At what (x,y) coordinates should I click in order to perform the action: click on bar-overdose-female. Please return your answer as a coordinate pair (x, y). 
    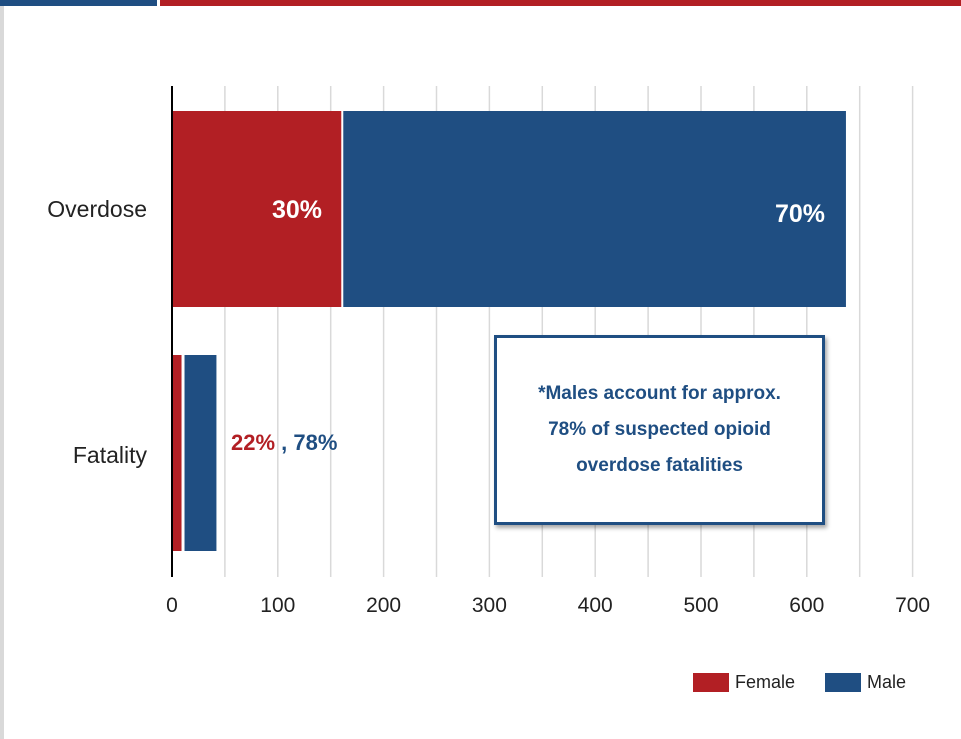
    Looking at the image, I should click on (257, 209).